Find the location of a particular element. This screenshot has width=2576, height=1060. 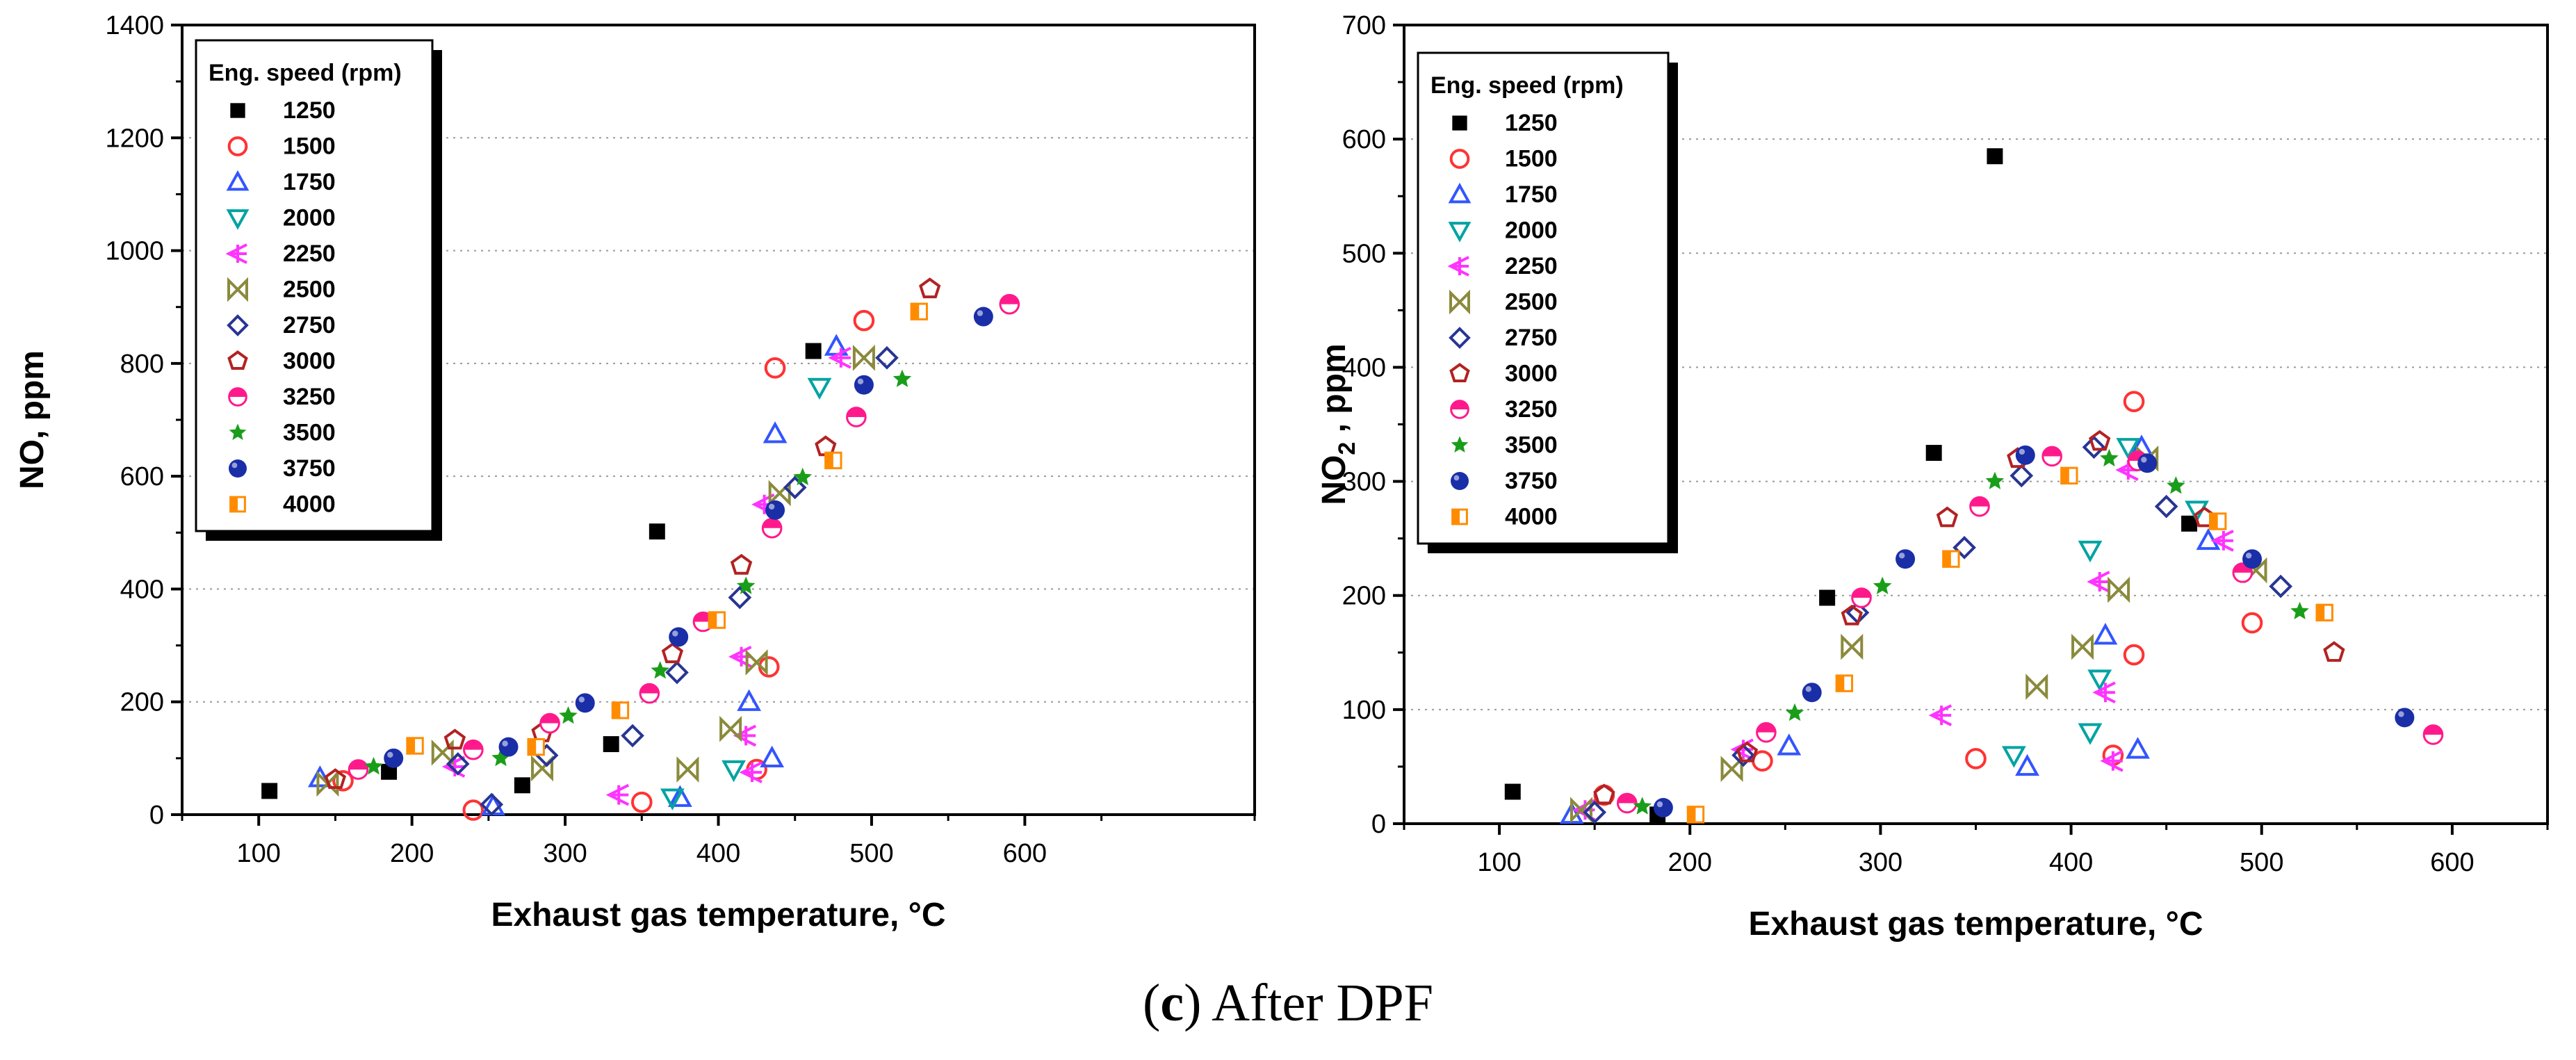

caption-text: After DPF is located at coordinates (1317, 1003).